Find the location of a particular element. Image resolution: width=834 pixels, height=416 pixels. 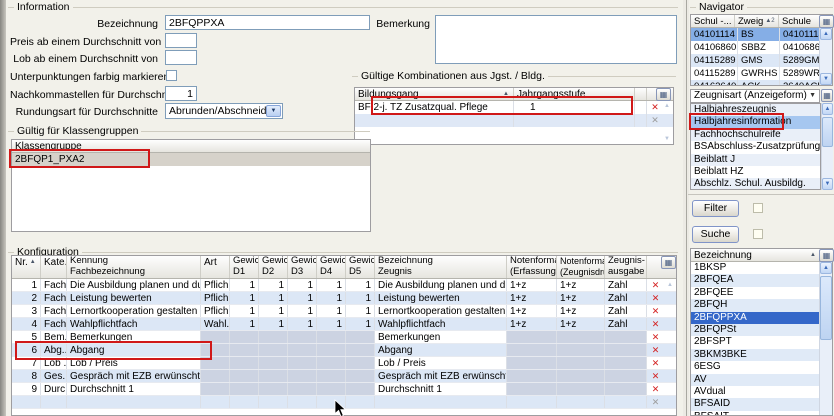

bezeichnung-item: 1BKSP is located at coordinates (710, 267).